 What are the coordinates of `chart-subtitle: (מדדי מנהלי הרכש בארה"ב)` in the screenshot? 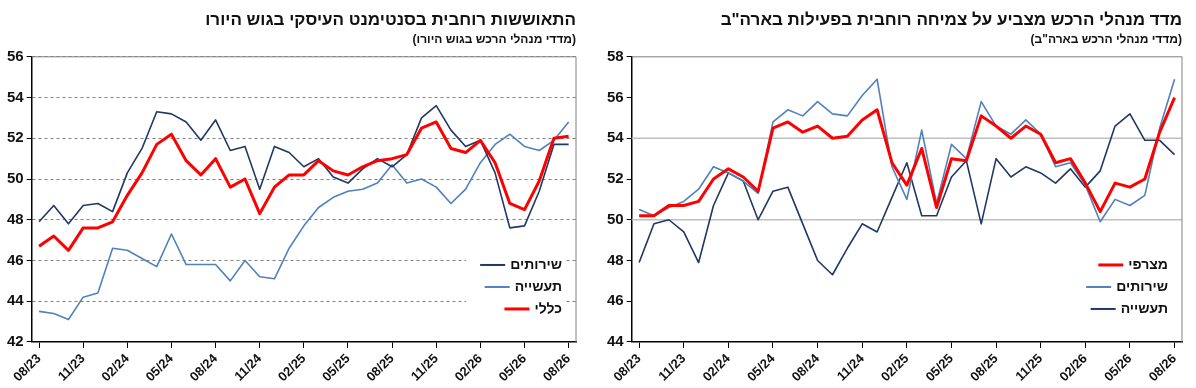 It's located at (1106, 38).